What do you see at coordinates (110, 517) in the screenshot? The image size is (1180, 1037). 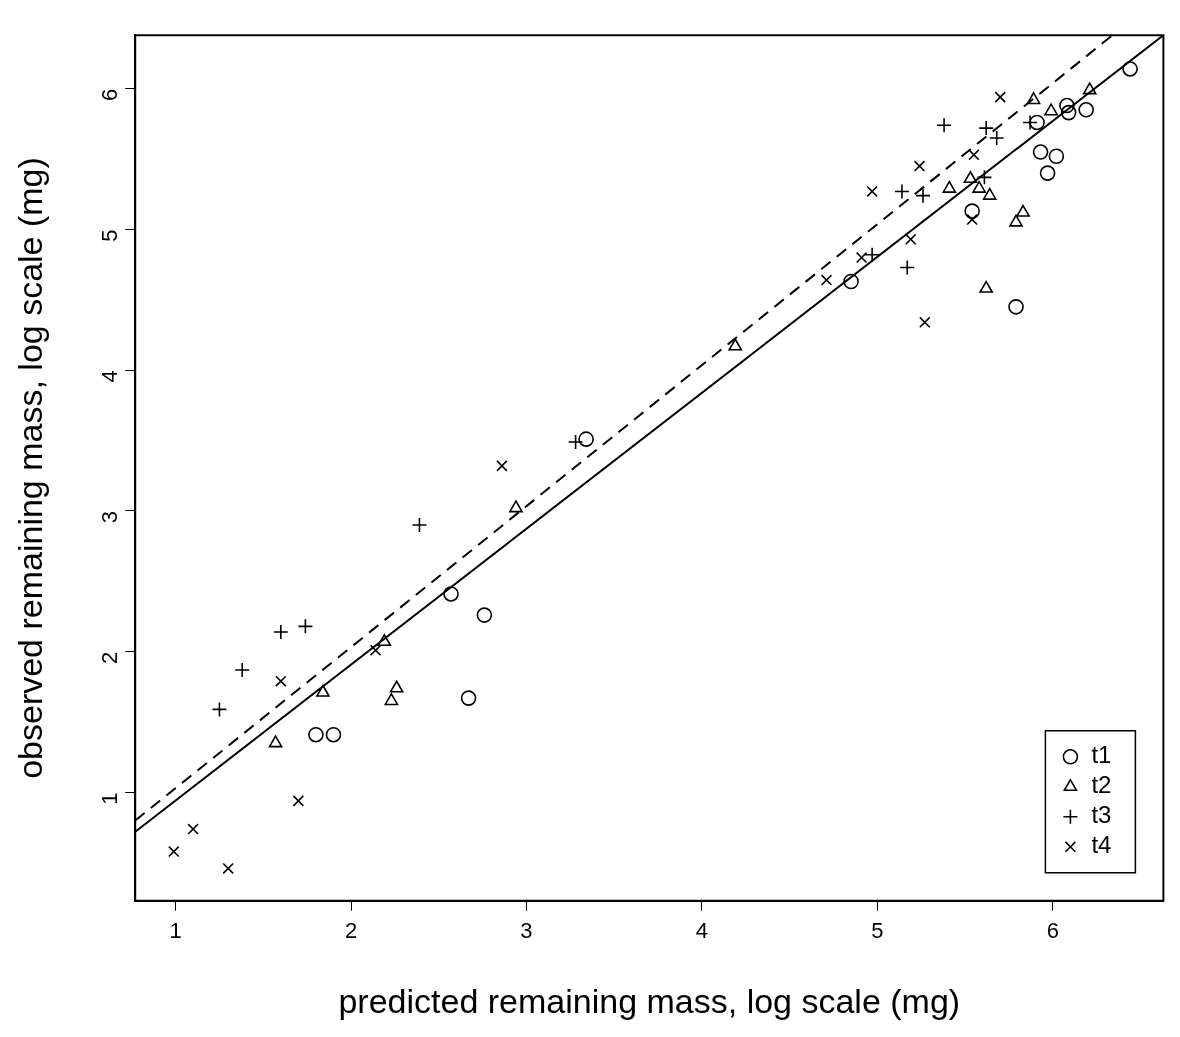 I see `y-tick-label: 3` at bounding box center [110, 517].